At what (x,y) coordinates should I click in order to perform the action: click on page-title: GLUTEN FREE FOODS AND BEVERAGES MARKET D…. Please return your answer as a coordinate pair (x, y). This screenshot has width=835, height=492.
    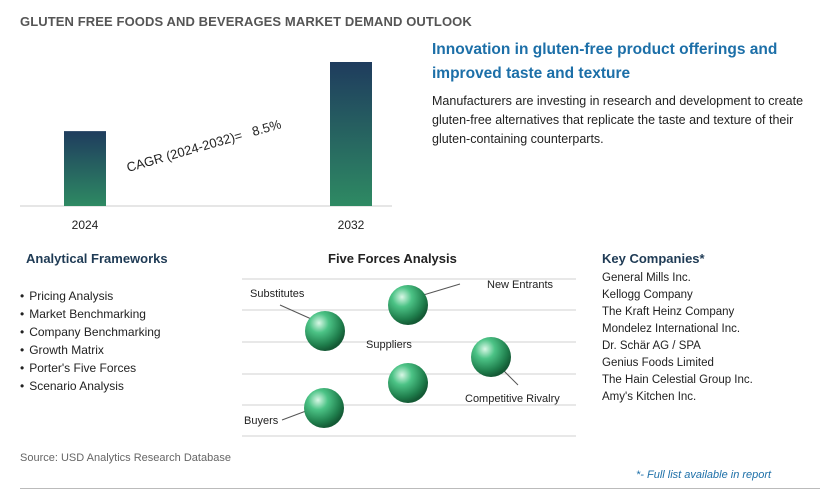
    Looking at the image, I should click on (246, 21).